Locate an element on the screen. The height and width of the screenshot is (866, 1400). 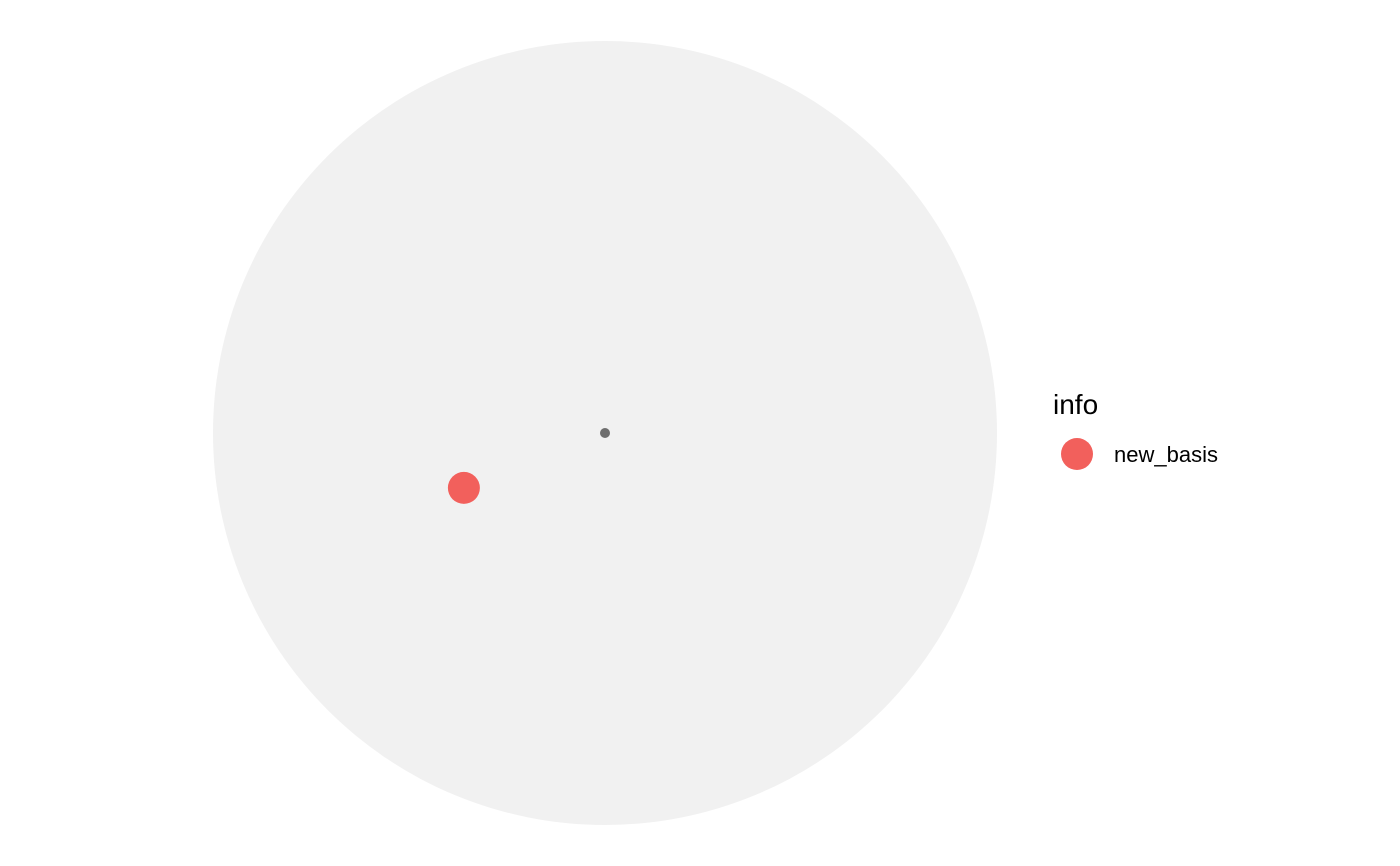
legend-key-new_basis is located at coordinates (1077, 454).